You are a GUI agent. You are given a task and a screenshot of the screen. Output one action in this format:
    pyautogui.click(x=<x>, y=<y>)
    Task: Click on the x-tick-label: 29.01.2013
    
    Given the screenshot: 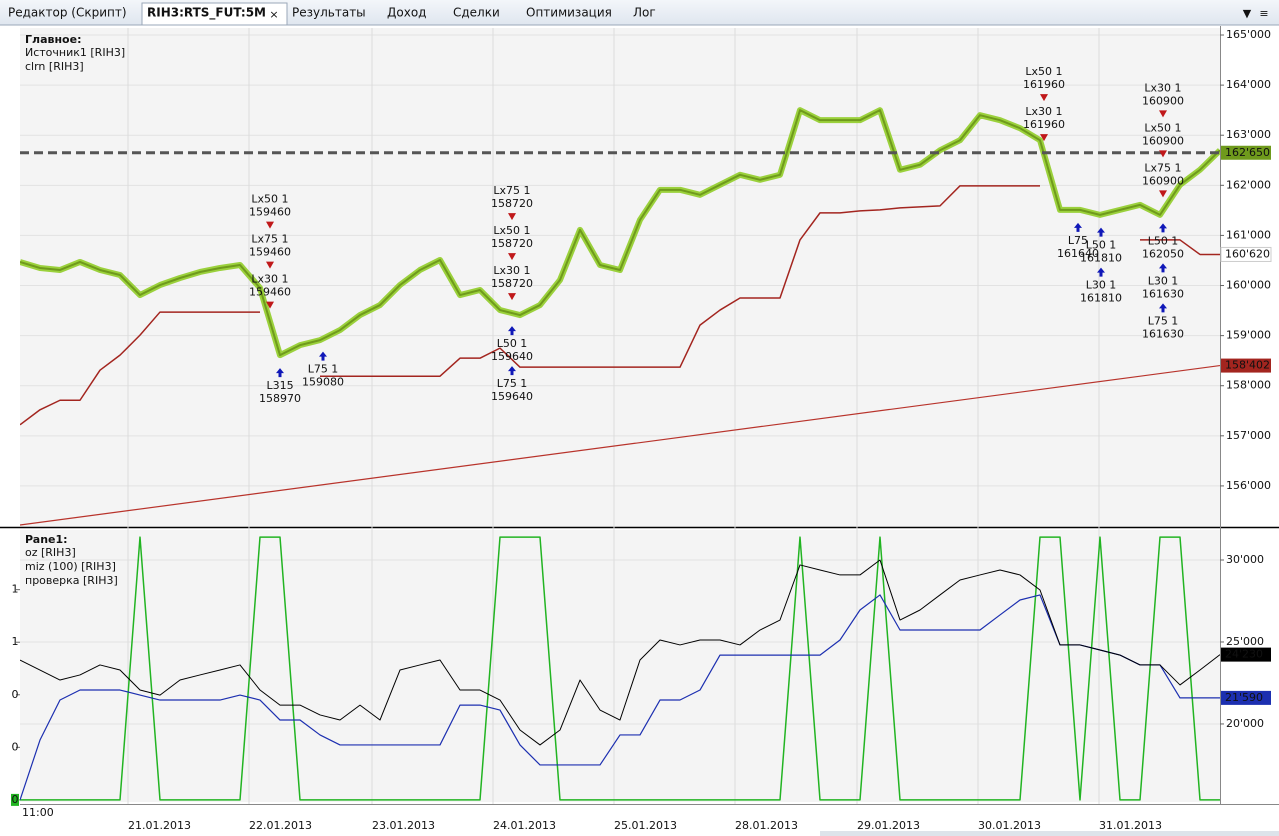 What is the action you would take?
    pyautogui.click(x=888, y=825)
    